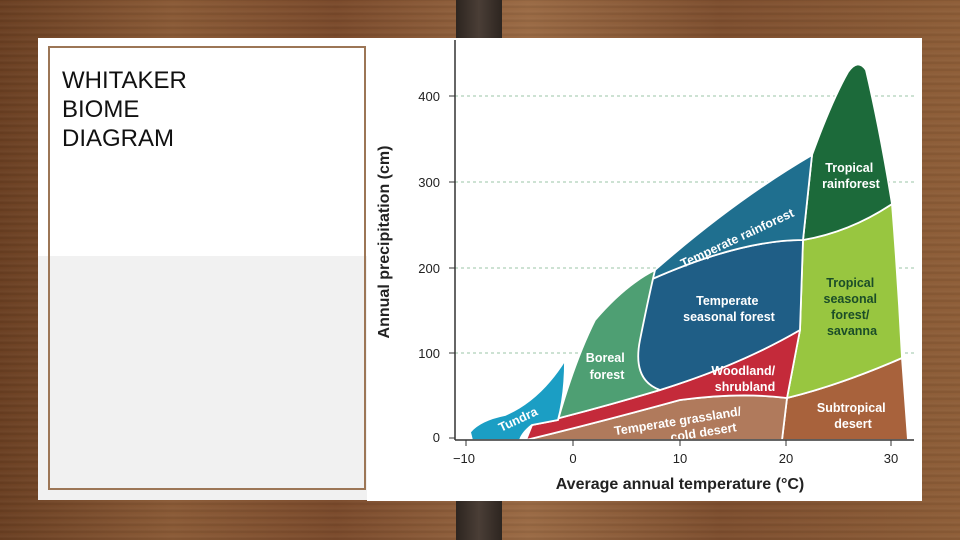 The height and width of the screenshot is (540, 960). Describe the element at coordinates (727, 301) in the screenshot. I see `label-tsf-line1: Temperate` at that location.